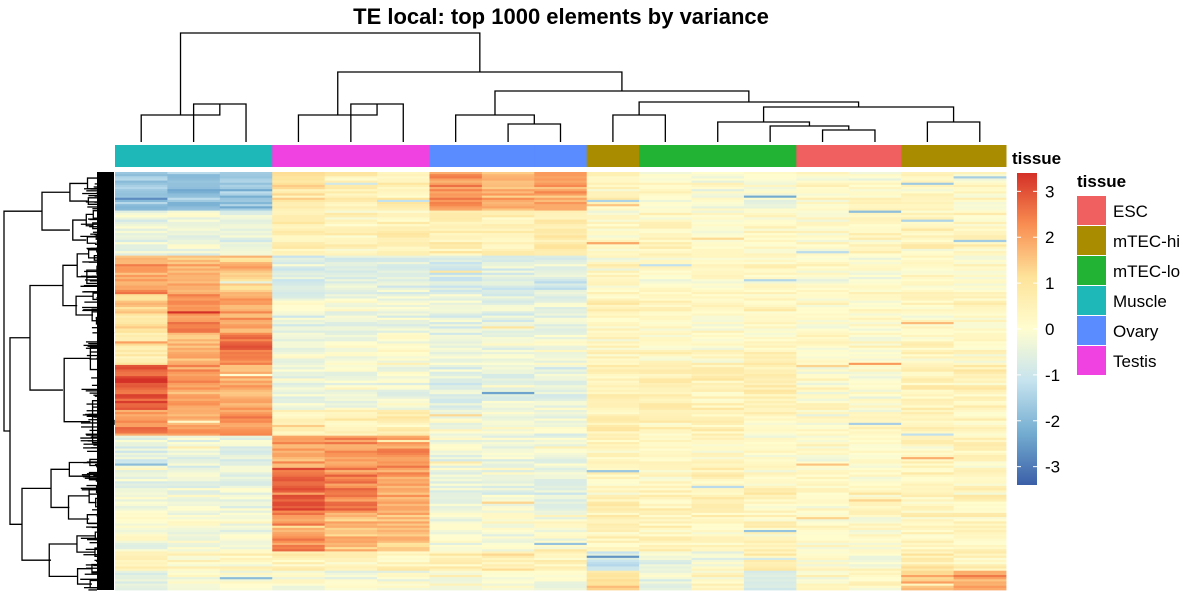  I want to click on dendrogram-branch, so click(639, 128).